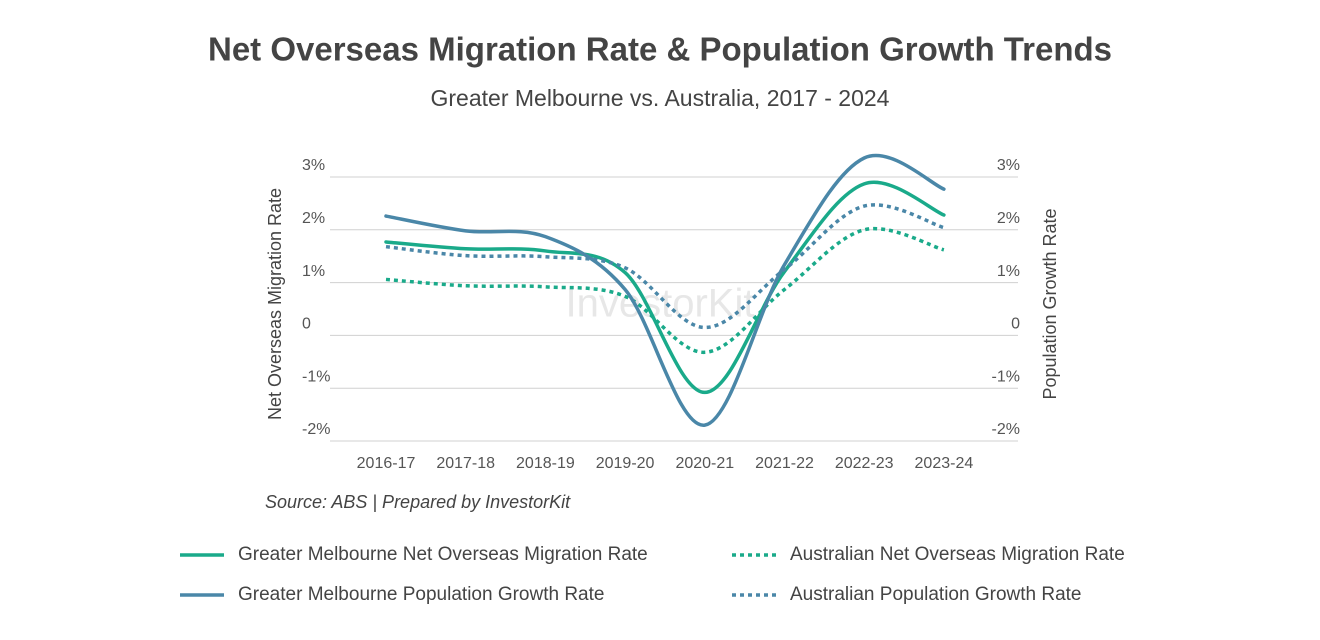  What do you see at coordinates (936, 594) in the screenshot?
I see `legend-label: Australian Population Growth Rate` at bounding box center [936, 594].